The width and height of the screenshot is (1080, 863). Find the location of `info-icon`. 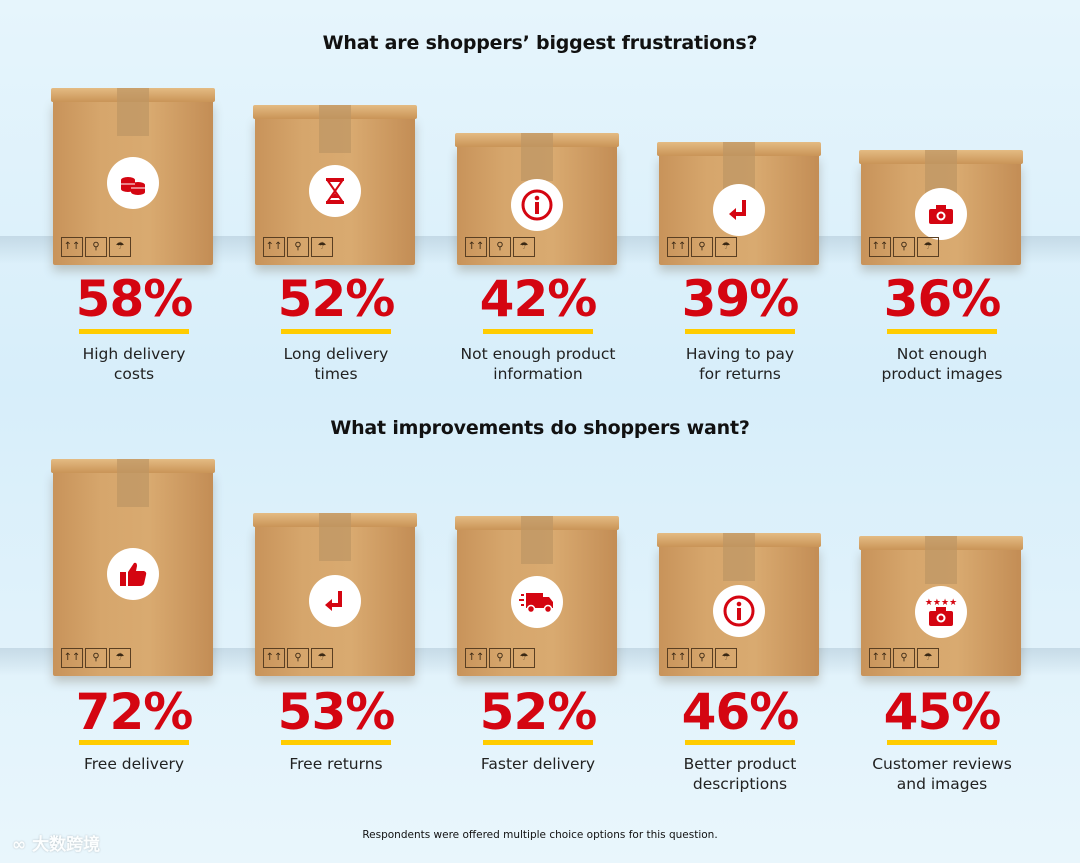

info-icon is located at coordinates (537, 205).